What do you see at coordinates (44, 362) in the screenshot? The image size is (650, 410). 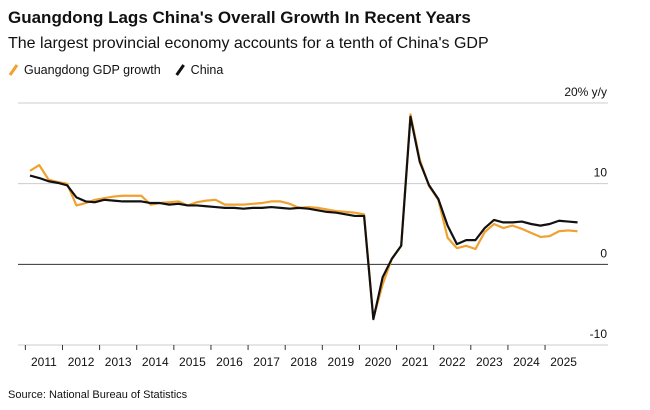 I see `x-tick-label: 2011` at bounding box center [44, 362].